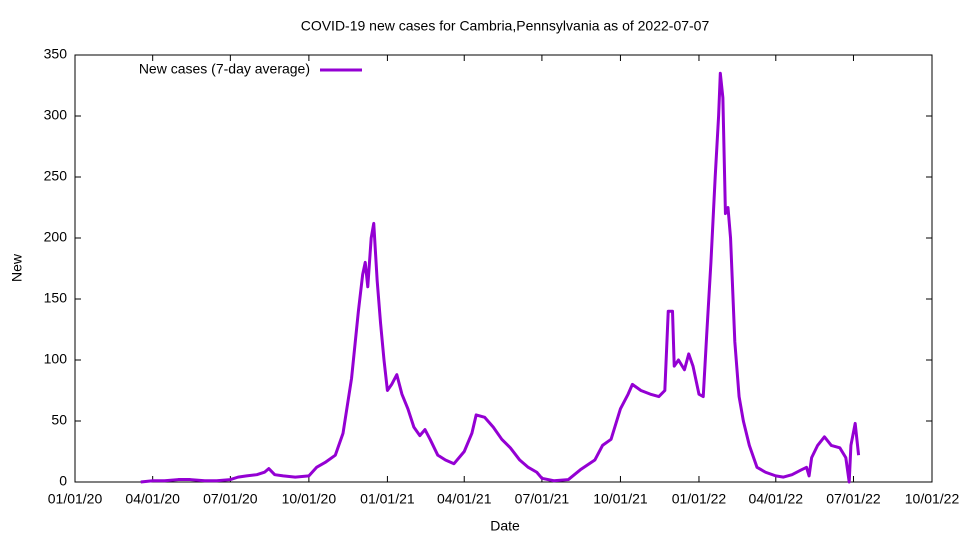 This screenshot has width=960, height=540. What do you see at coordinates (56, 115) in the screenshot?
I see `y-tick-label: 300` at bounding box center [56, 115].